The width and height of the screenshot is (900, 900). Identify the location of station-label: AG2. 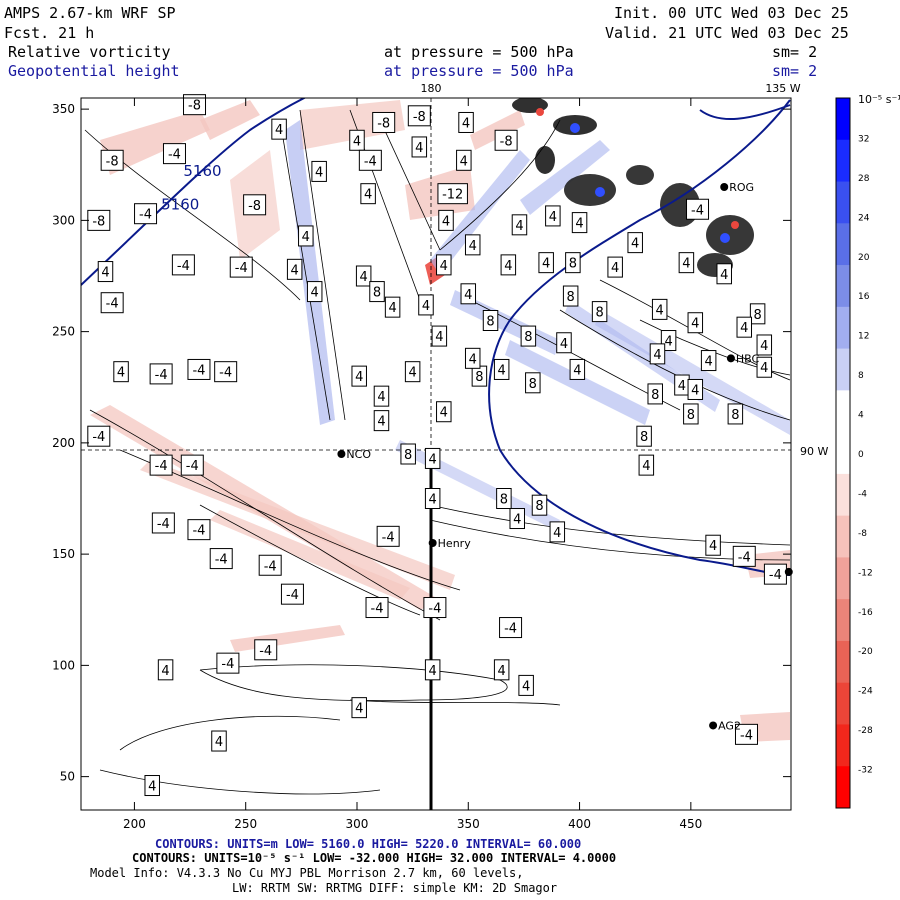
(729, 725).